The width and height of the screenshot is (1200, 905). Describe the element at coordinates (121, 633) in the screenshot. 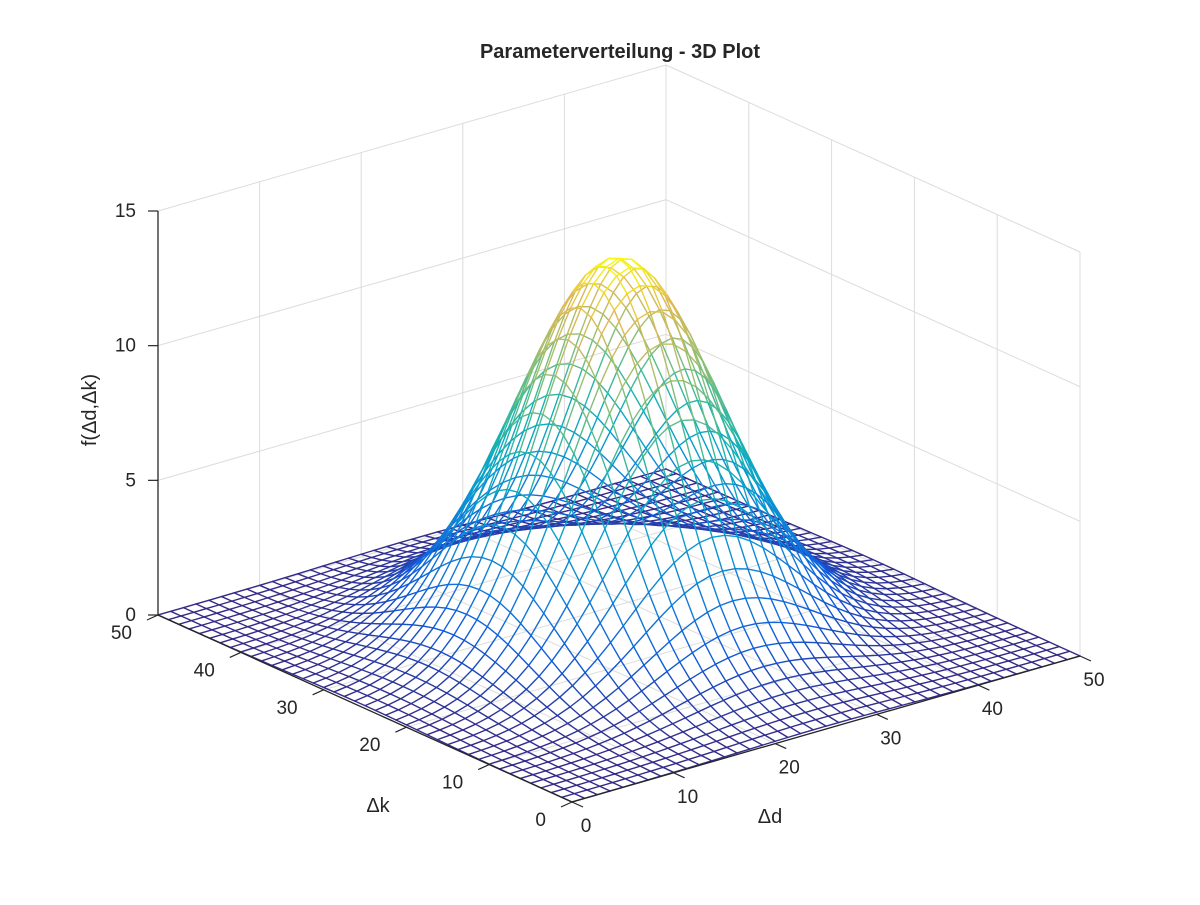

I see `y-tick-label: 50` at that location.